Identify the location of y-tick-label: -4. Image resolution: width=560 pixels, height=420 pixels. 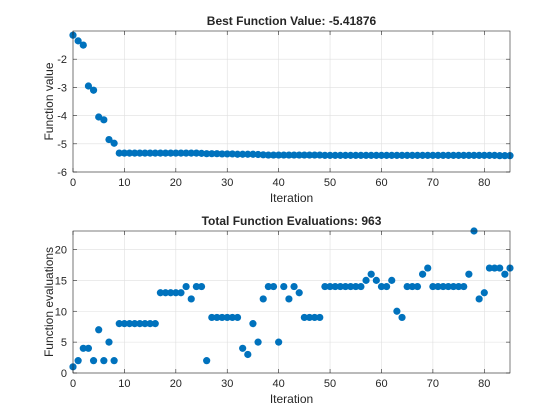
(62, 117).